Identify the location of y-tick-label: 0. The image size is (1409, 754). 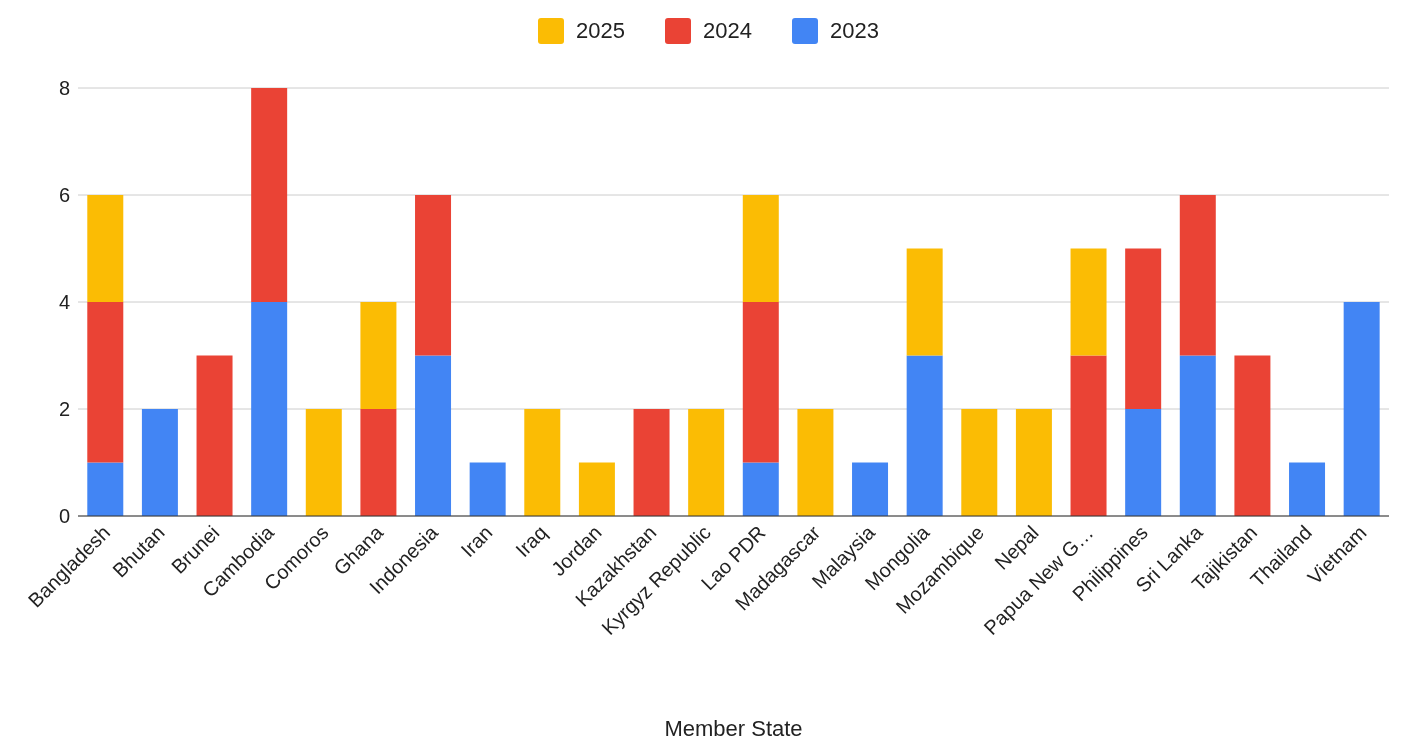
(64, 516).